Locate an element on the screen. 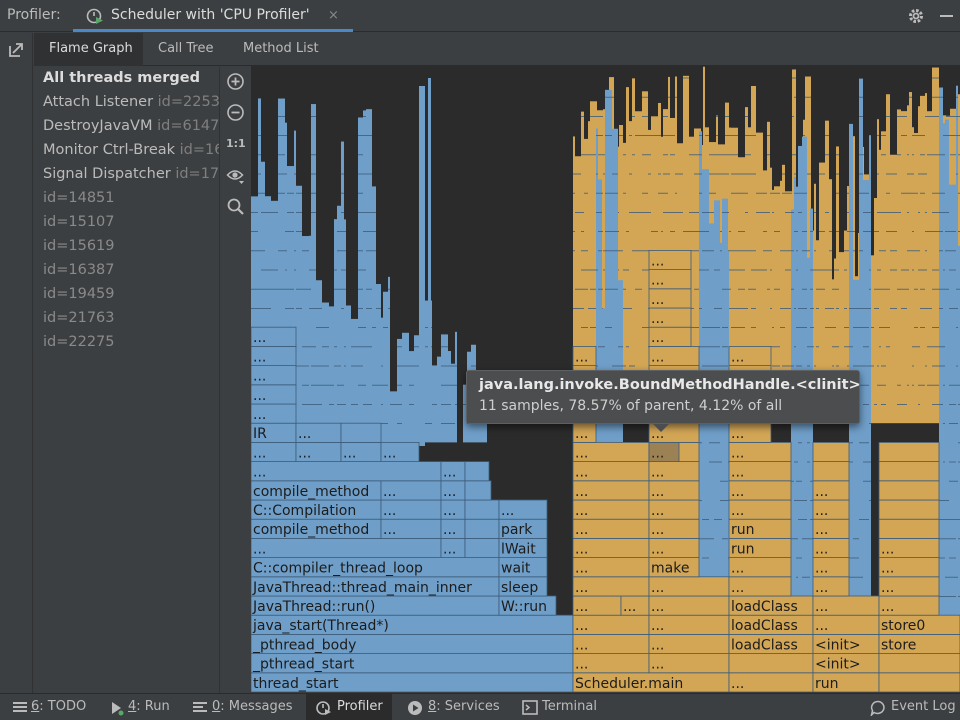 The image size is (960, 720). tab-method-list: Method List is located at coordinates (281, 48).